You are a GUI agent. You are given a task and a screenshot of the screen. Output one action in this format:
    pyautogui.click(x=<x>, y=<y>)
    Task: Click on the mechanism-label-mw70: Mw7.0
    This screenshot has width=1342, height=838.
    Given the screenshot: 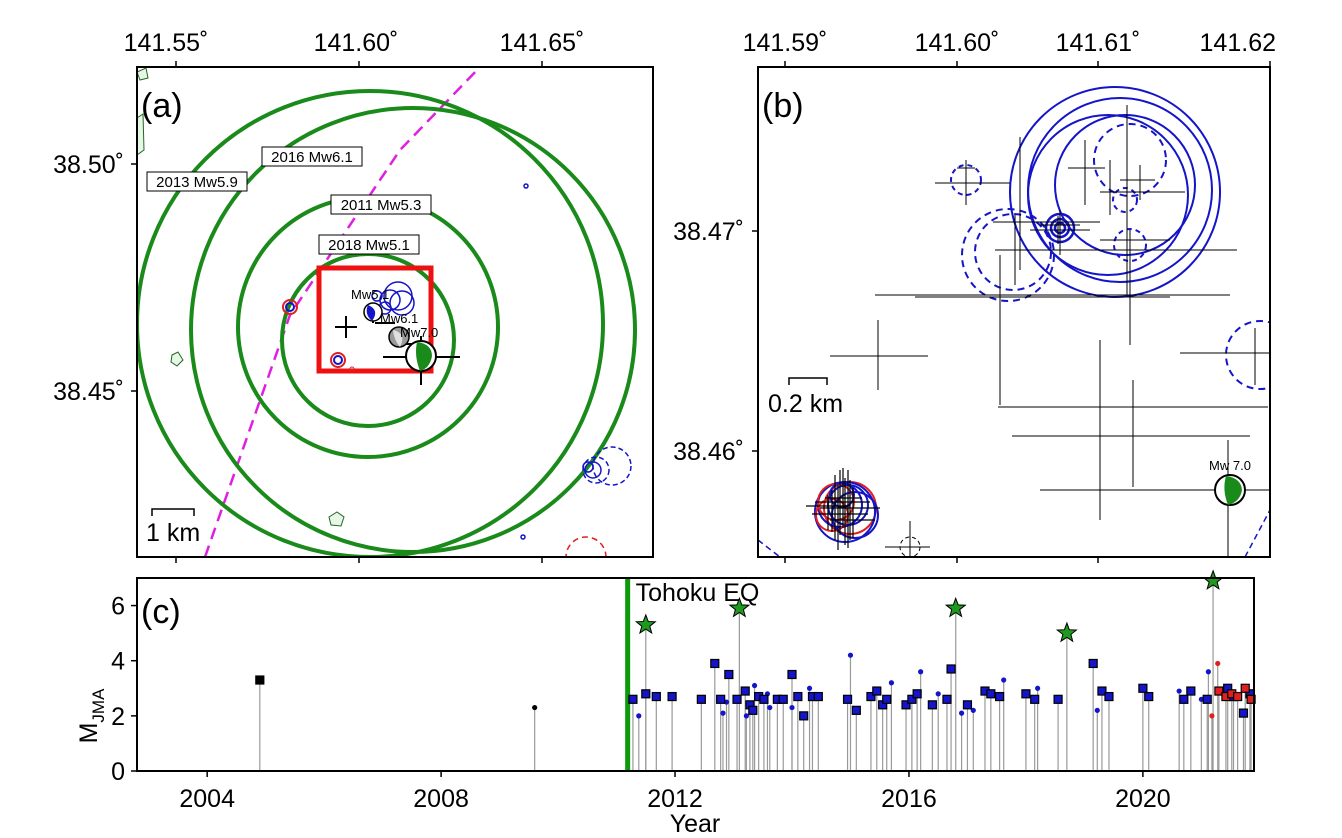 What is the action you would take?
    pyautogui.click(x=419, y=332)
    